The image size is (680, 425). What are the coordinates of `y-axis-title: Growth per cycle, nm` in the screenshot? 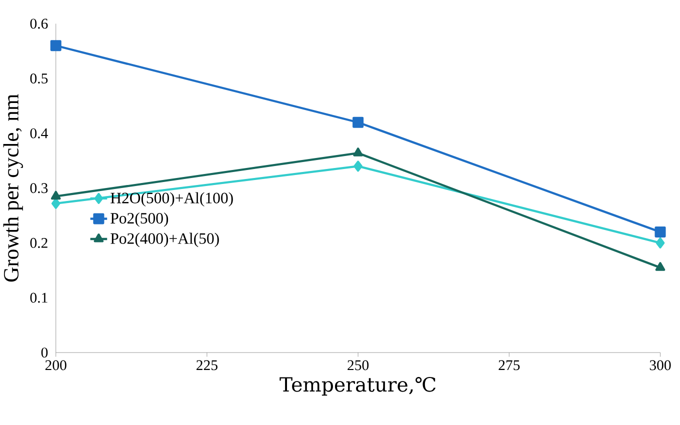 It's located at (13, 188).